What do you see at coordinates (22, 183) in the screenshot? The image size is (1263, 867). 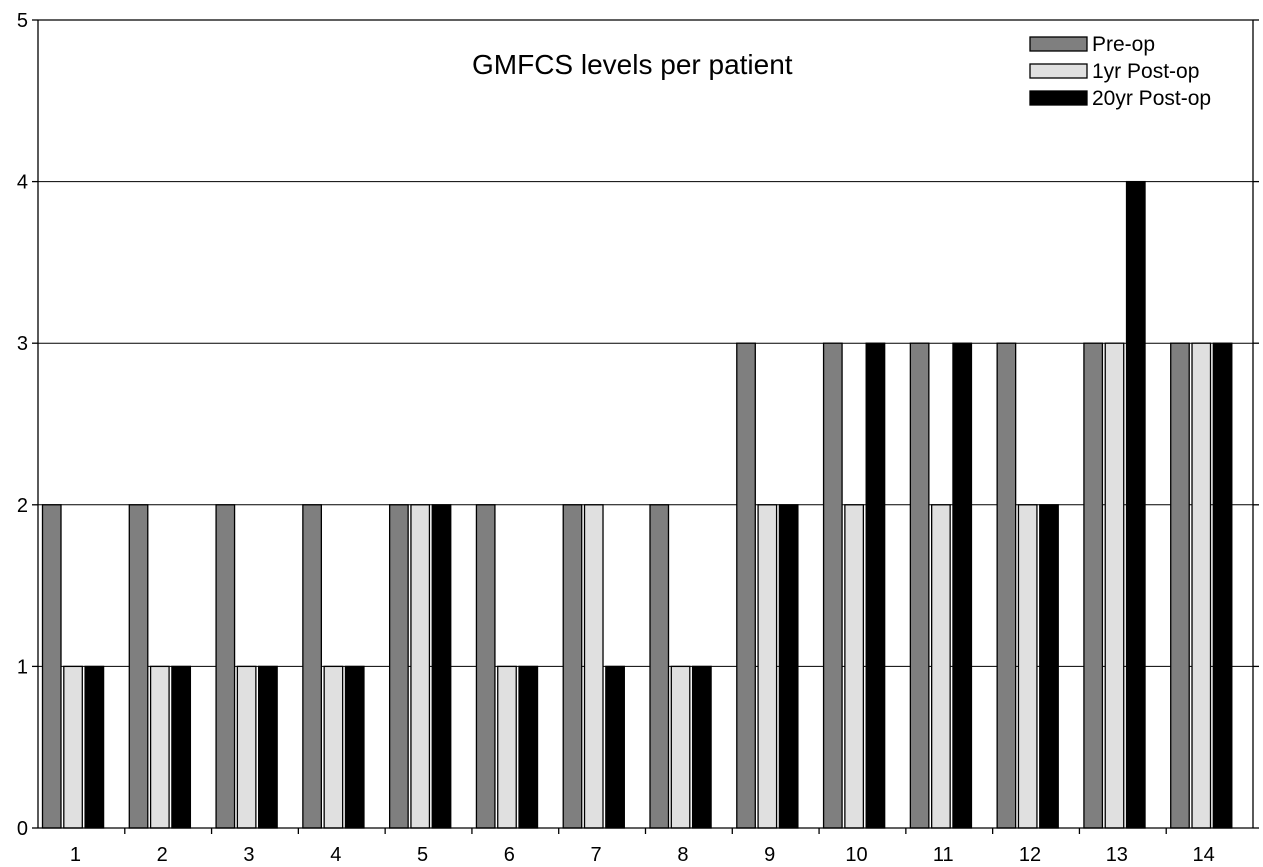 I see `y-tick-label: 4` at bounding box center [22, 183].